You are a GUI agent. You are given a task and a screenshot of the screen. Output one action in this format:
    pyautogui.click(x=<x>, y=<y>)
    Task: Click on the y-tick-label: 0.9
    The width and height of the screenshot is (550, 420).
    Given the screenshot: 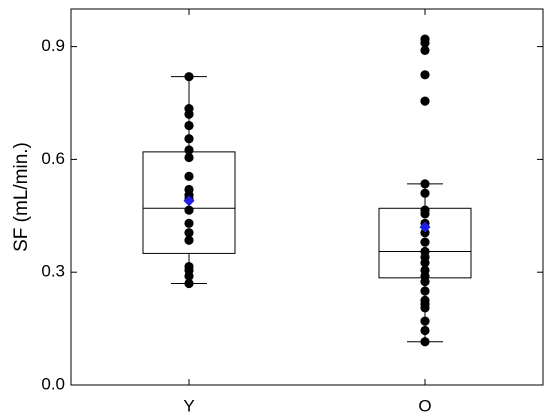 What is the action you would take?
    pyautogui.click(x=53, y=45)
    